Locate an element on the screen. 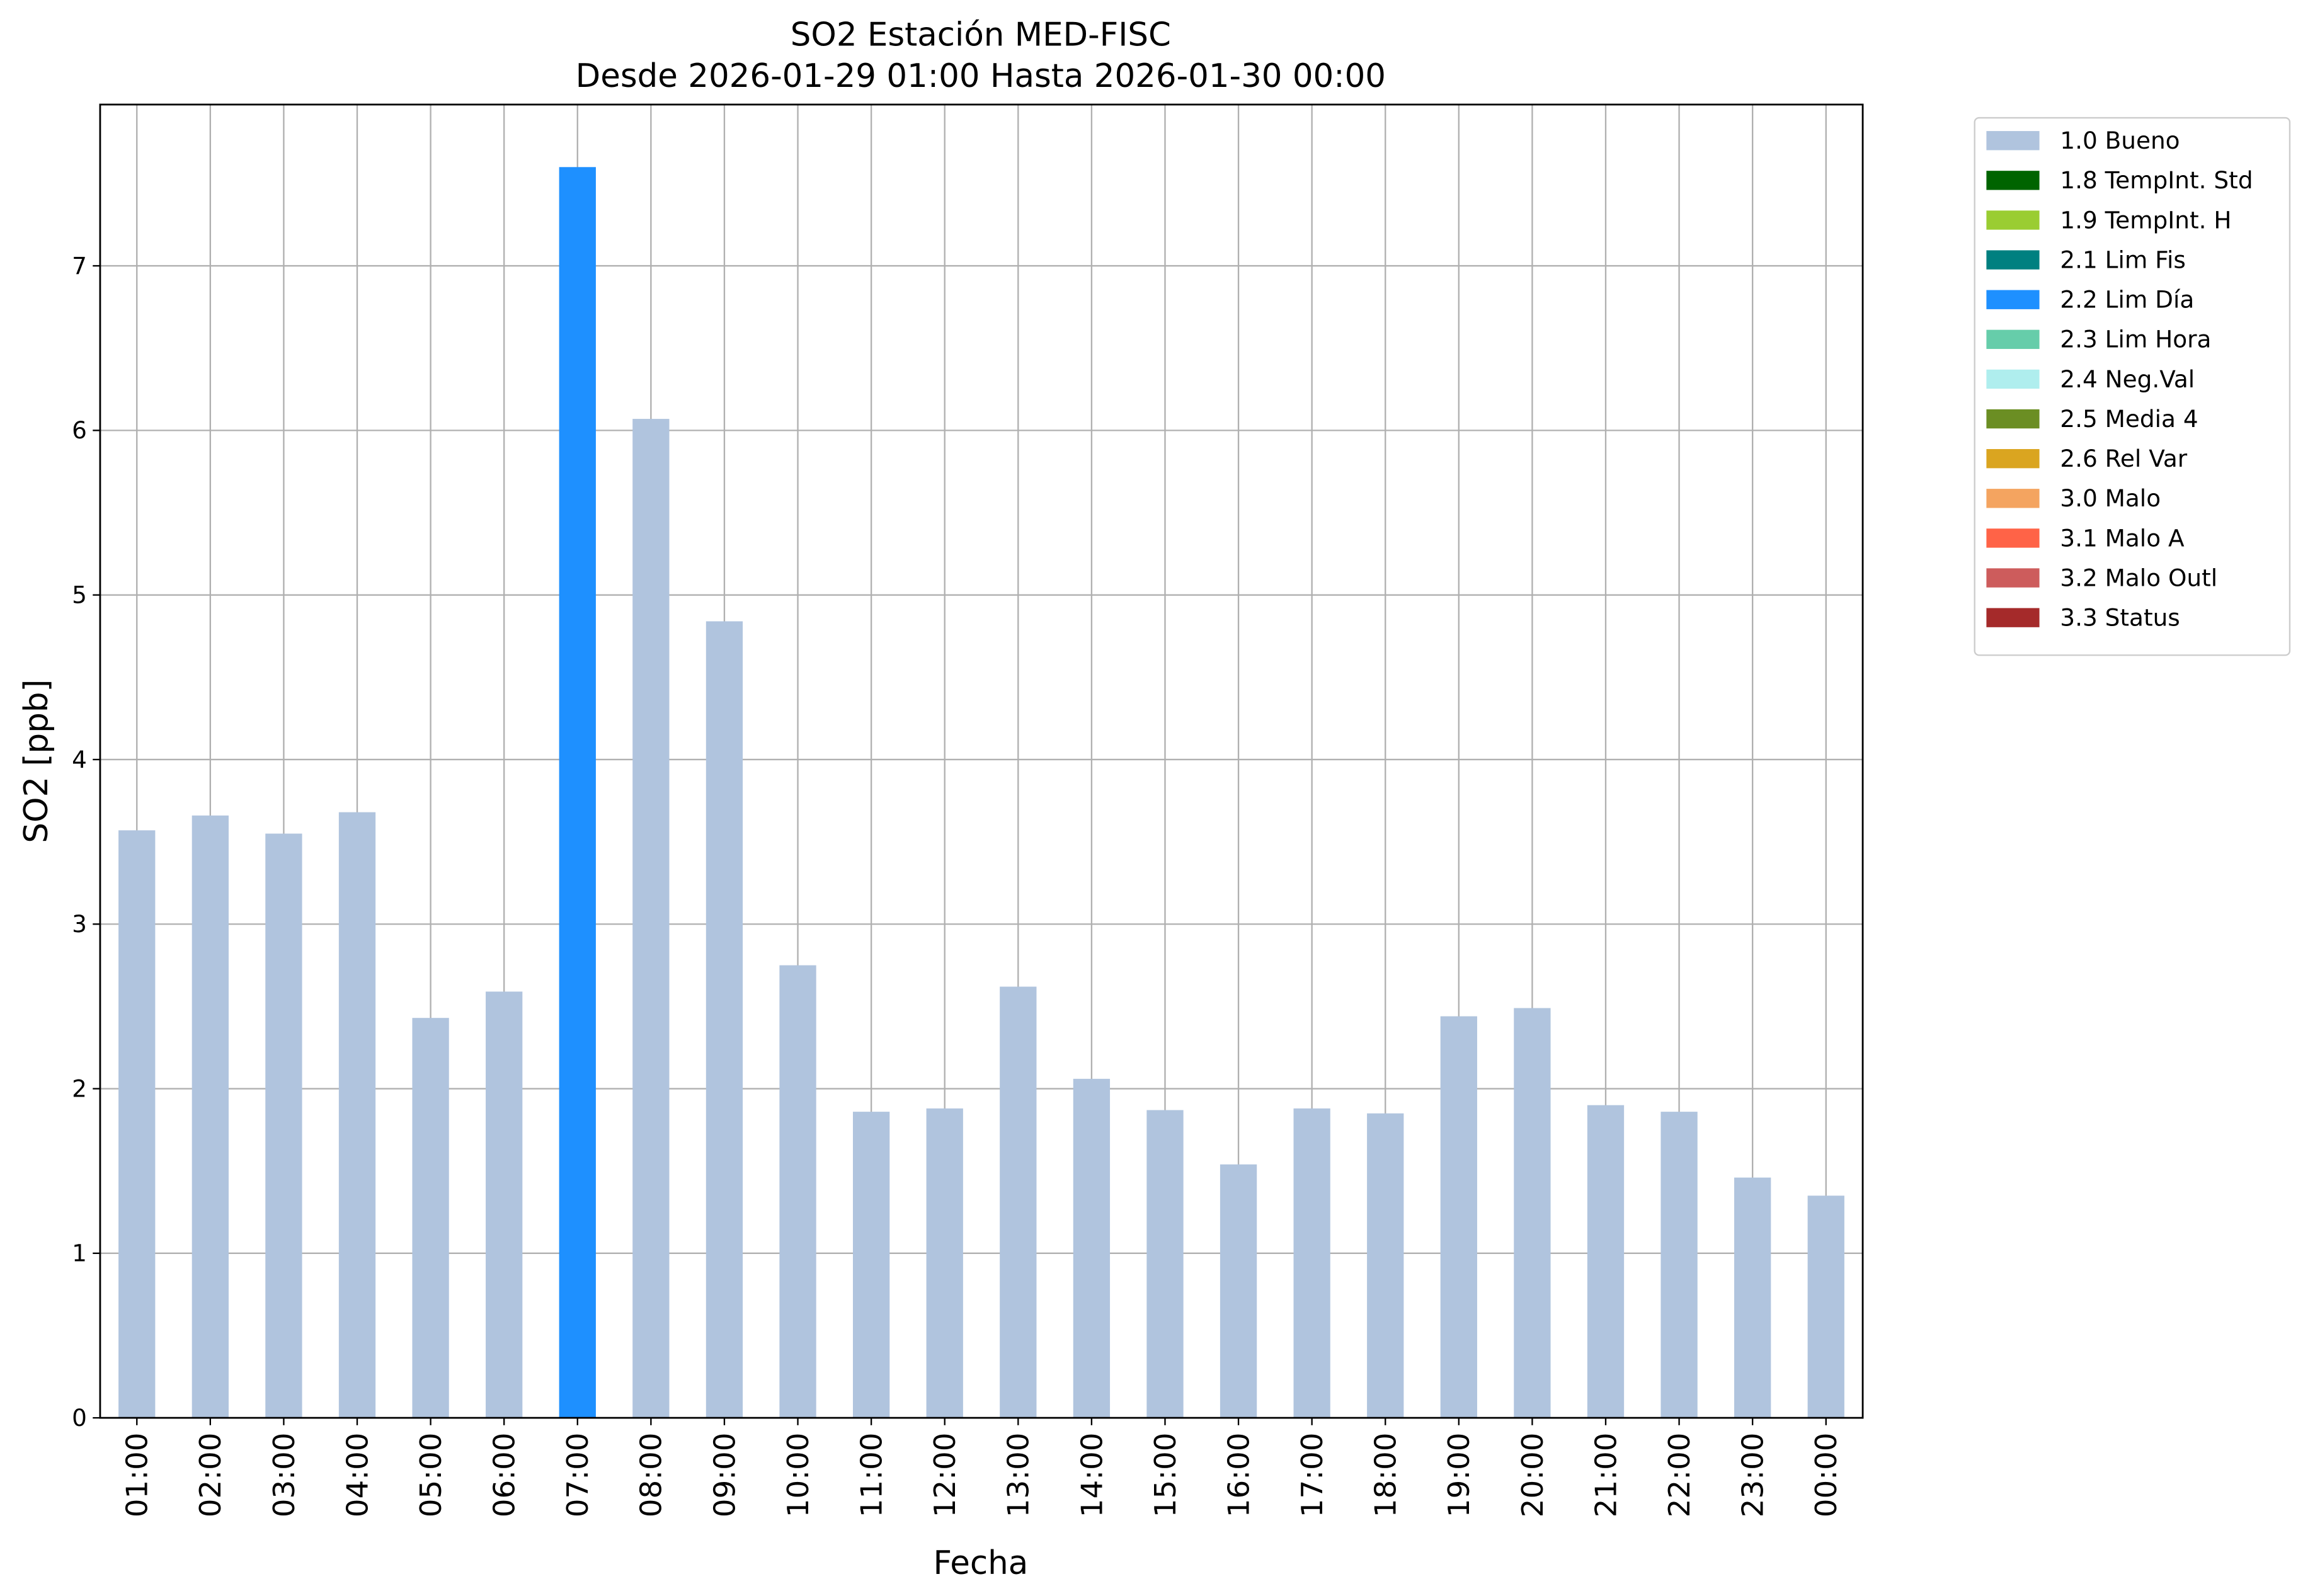 The height and width of the screenshot is (1596, 2303). x-tick-label: 10:00 is located at coordinates (799, 1475).